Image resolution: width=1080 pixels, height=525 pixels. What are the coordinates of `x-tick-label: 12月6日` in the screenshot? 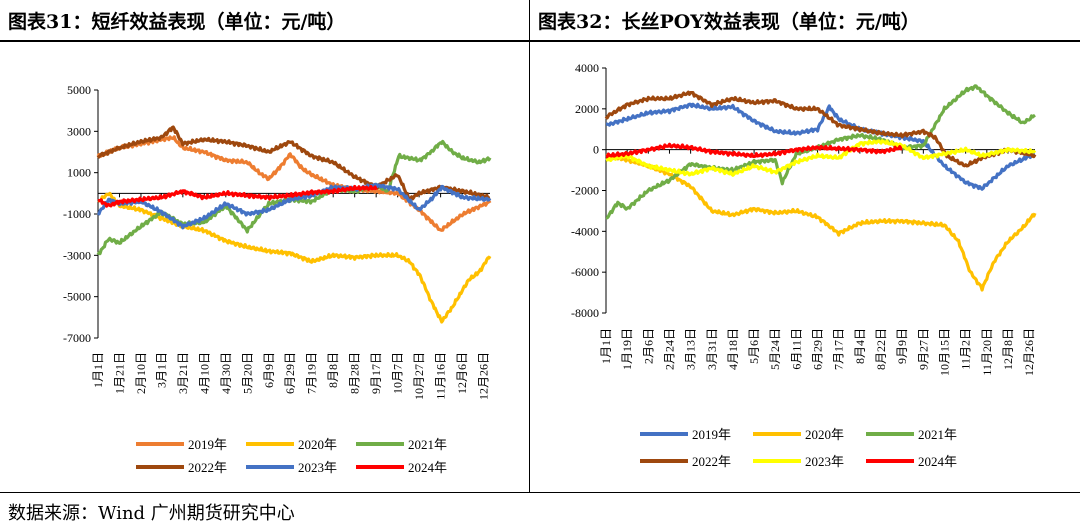 It's located at (462, 373).